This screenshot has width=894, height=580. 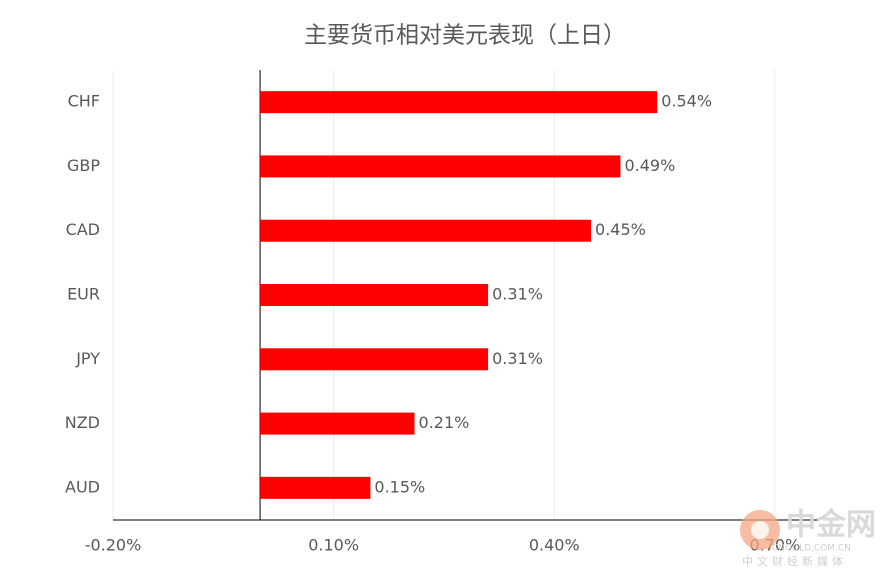 What do you see at coordinates (82, 486) in the screenshot?
I see `y-tick-label: AUD` at bounding box center [82, 486].